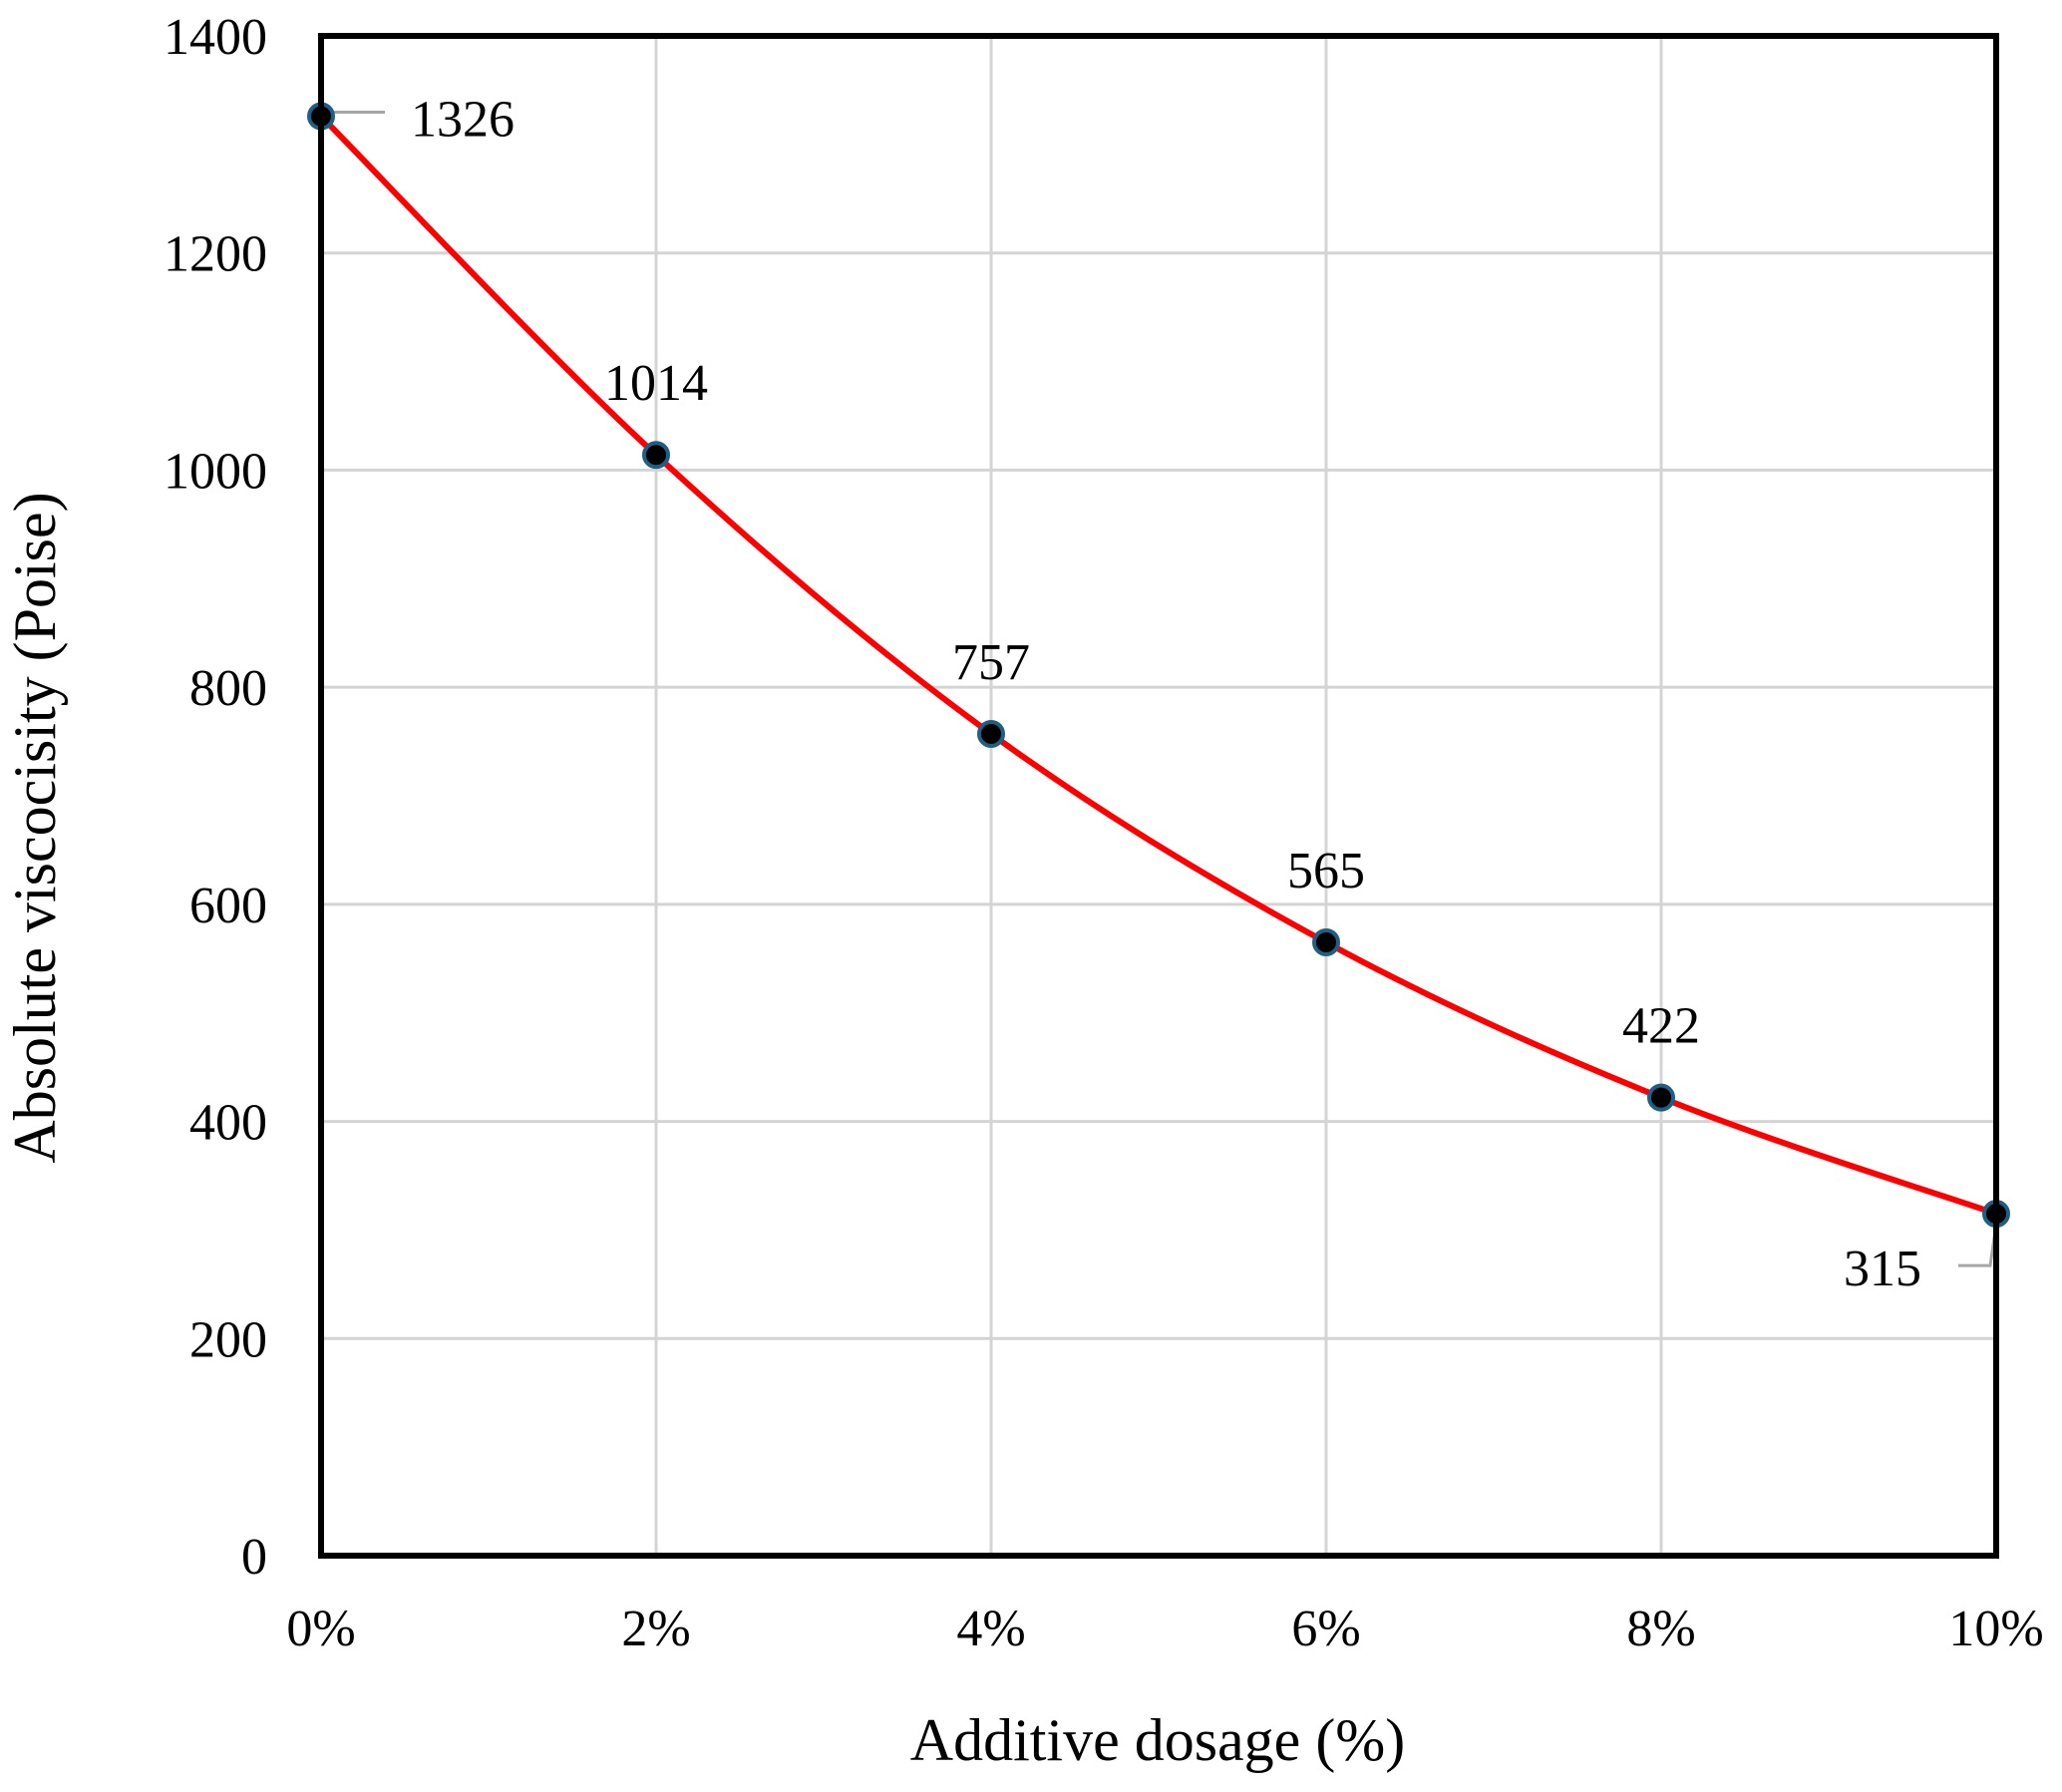 This screenshot has height=1792, width=2062. What do you see at coordinates (1882, 1269) in the screenshot?
I see `data-label-5: 315` at bounding box center [1882, 1269].